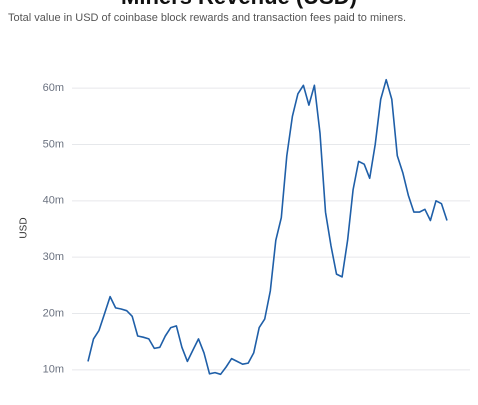  What do you see at coordinates (53, 201) in the screenshot?
I see `y-tick-label: 40m` at bounding box center [53, 201].